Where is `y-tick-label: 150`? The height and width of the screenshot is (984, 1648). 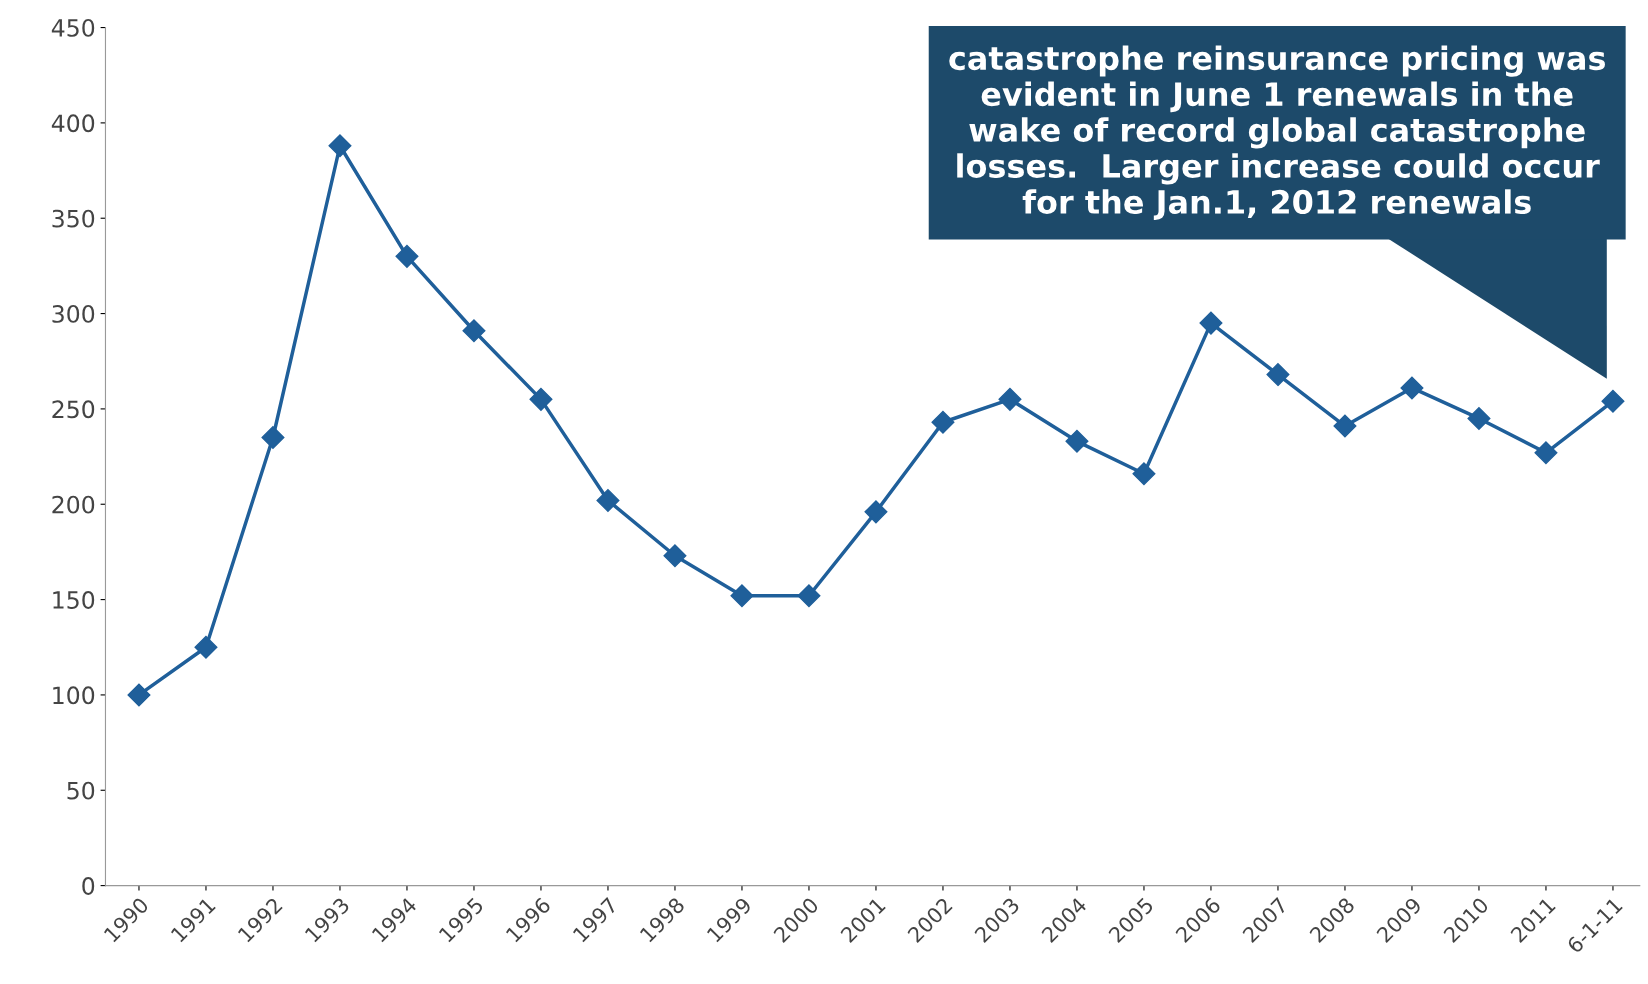 y-tick-label: 150 is located at coordinates (74, 600).